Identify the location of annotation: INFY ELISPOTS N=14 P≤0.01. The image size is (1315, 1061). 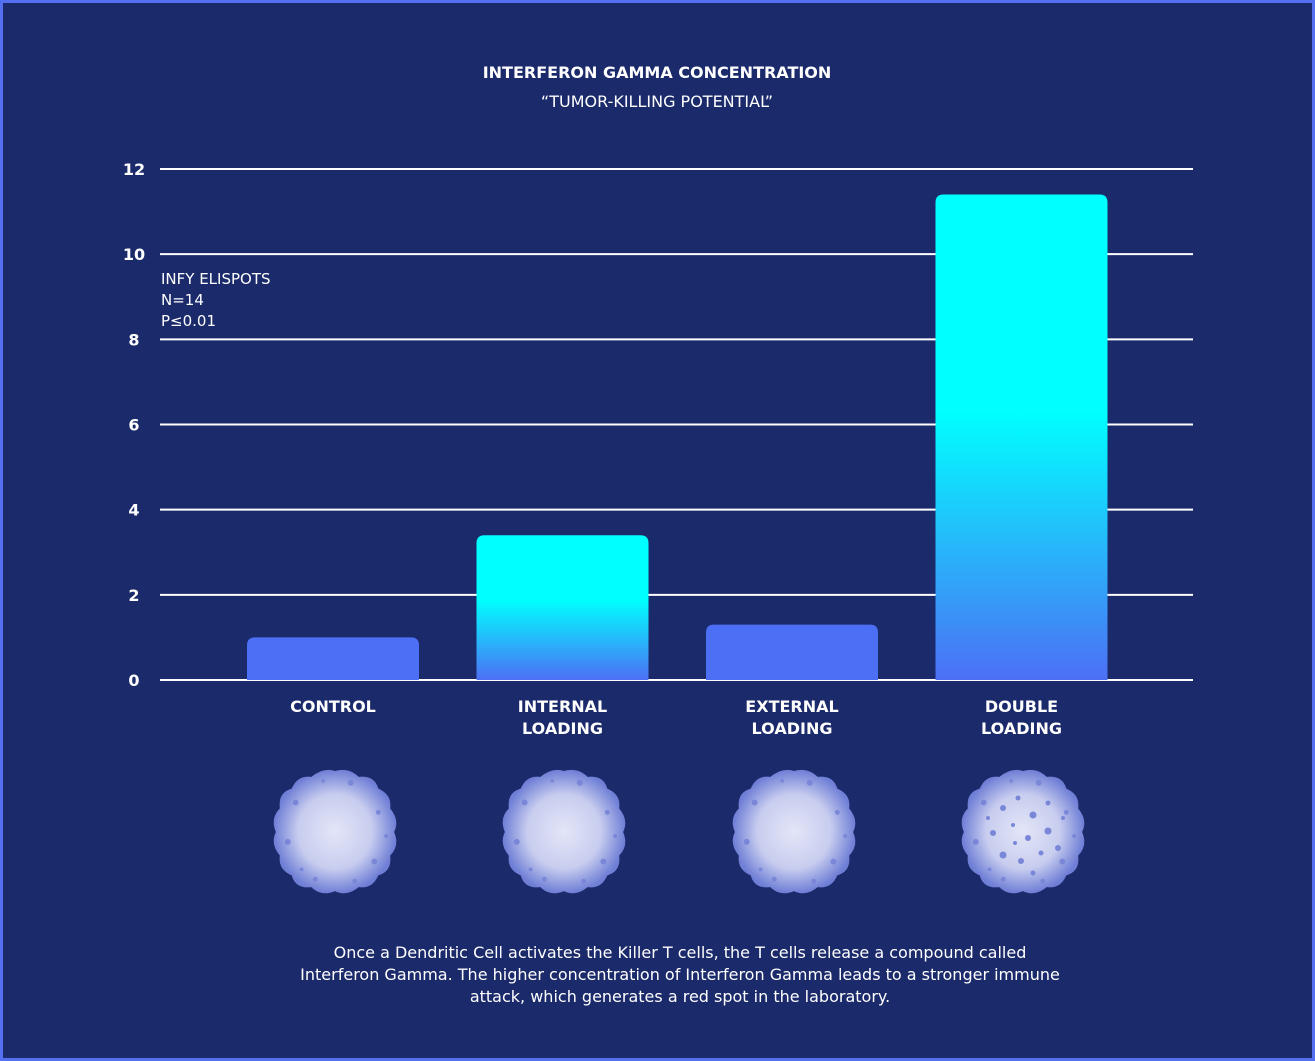
(216, 300).